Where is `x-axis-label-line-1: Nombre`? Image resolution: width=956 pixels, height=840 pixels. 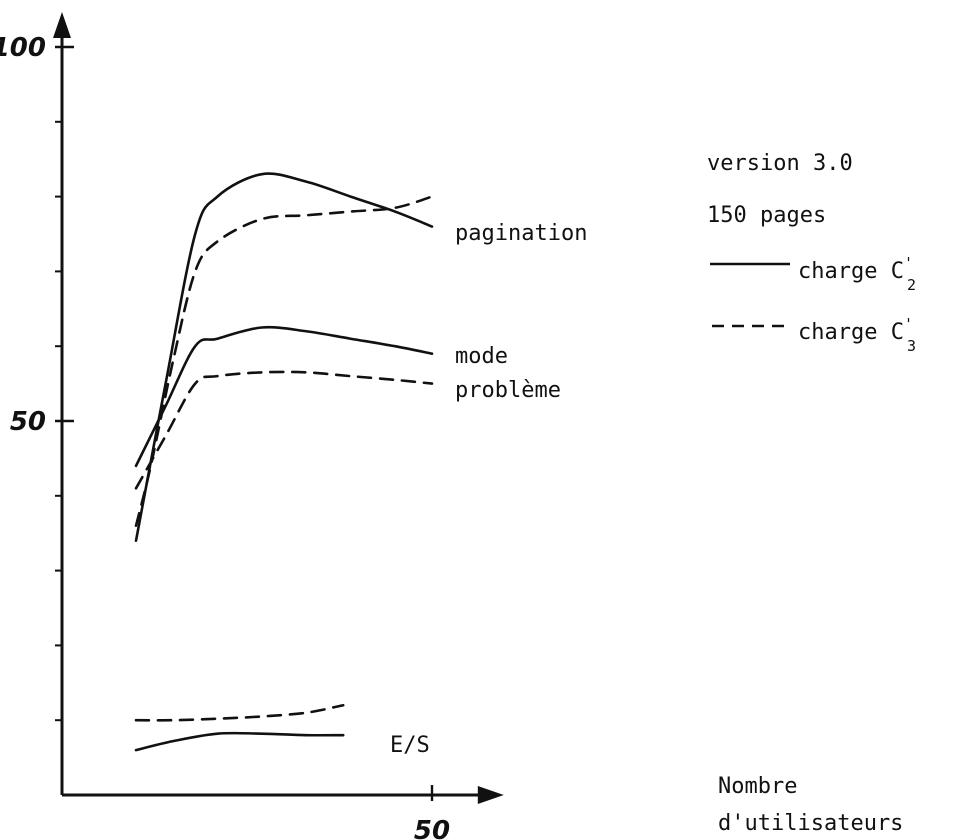
x-axis-label-line-1: Nombre is located at coordinates (757, 786).